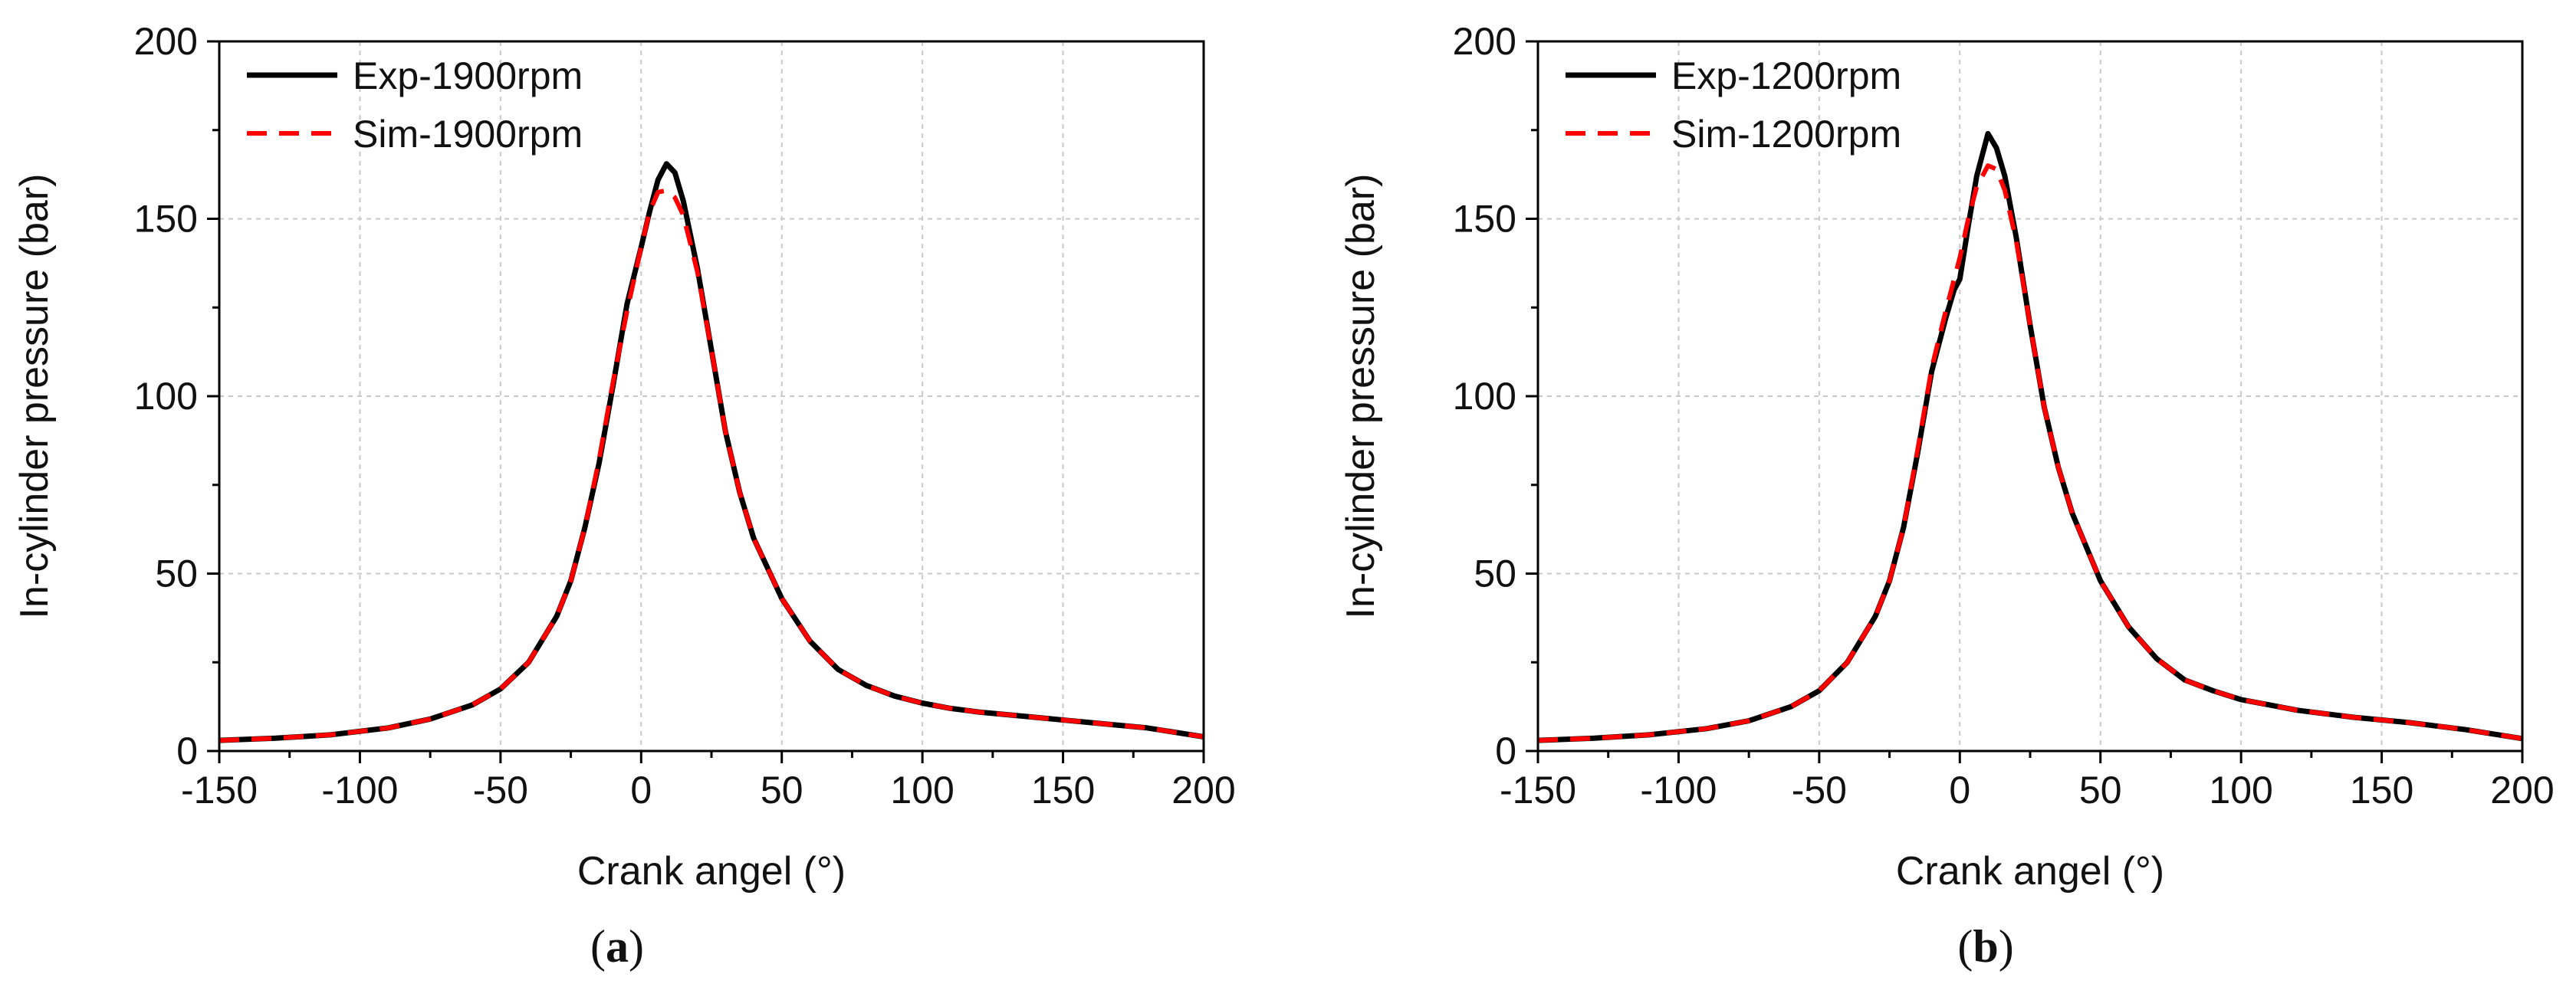 This screenshot has height=997, width=2576. I want to click on legend-label: Sim-1200rpm, so click(1786, 134).